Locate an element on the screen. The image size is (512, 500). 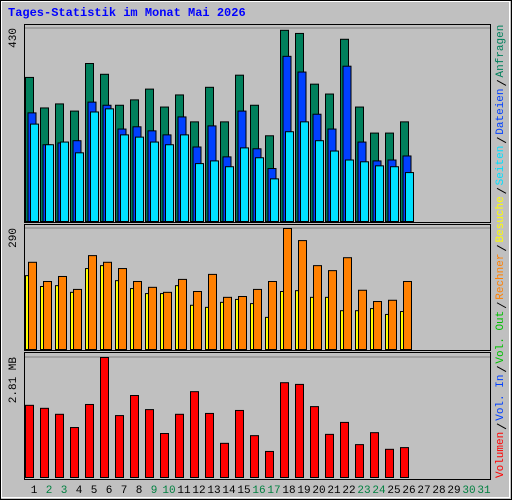
x-tick-label: 16 is located at coordinates (258, 491).